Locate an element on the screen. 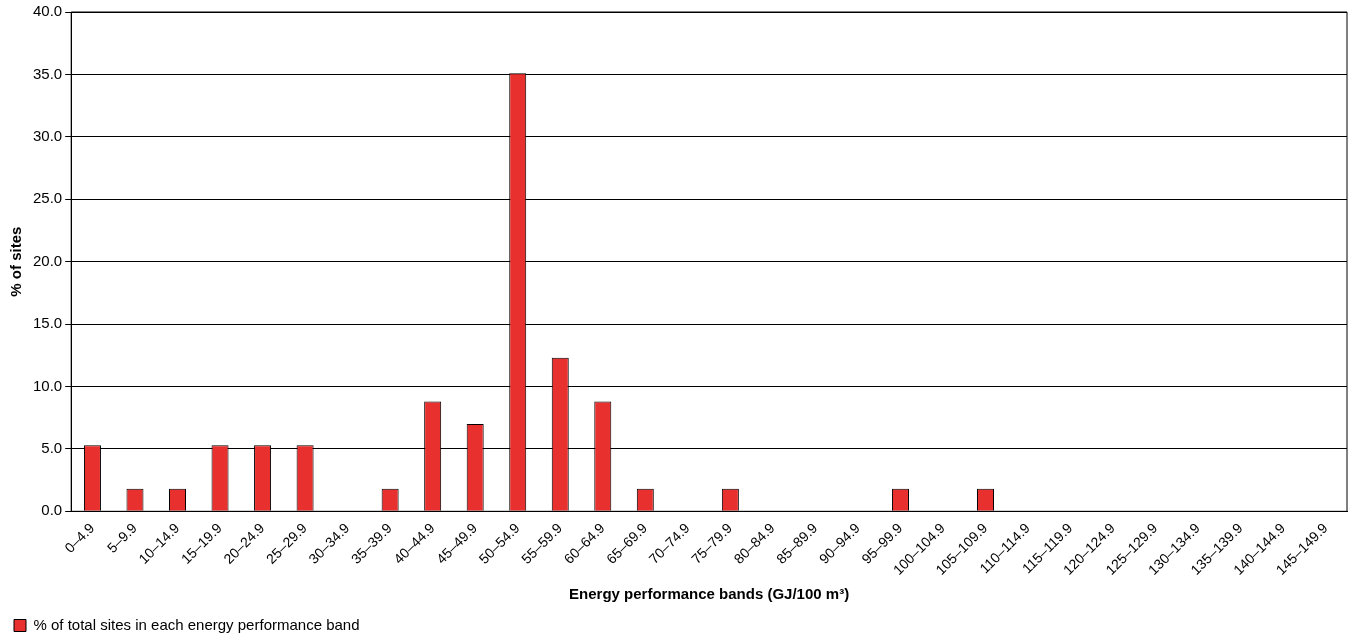 Image resolution: width=1357 pixels, height=643 pixels. y-tick-label: 35.0 is located at coordinates (47, 73).